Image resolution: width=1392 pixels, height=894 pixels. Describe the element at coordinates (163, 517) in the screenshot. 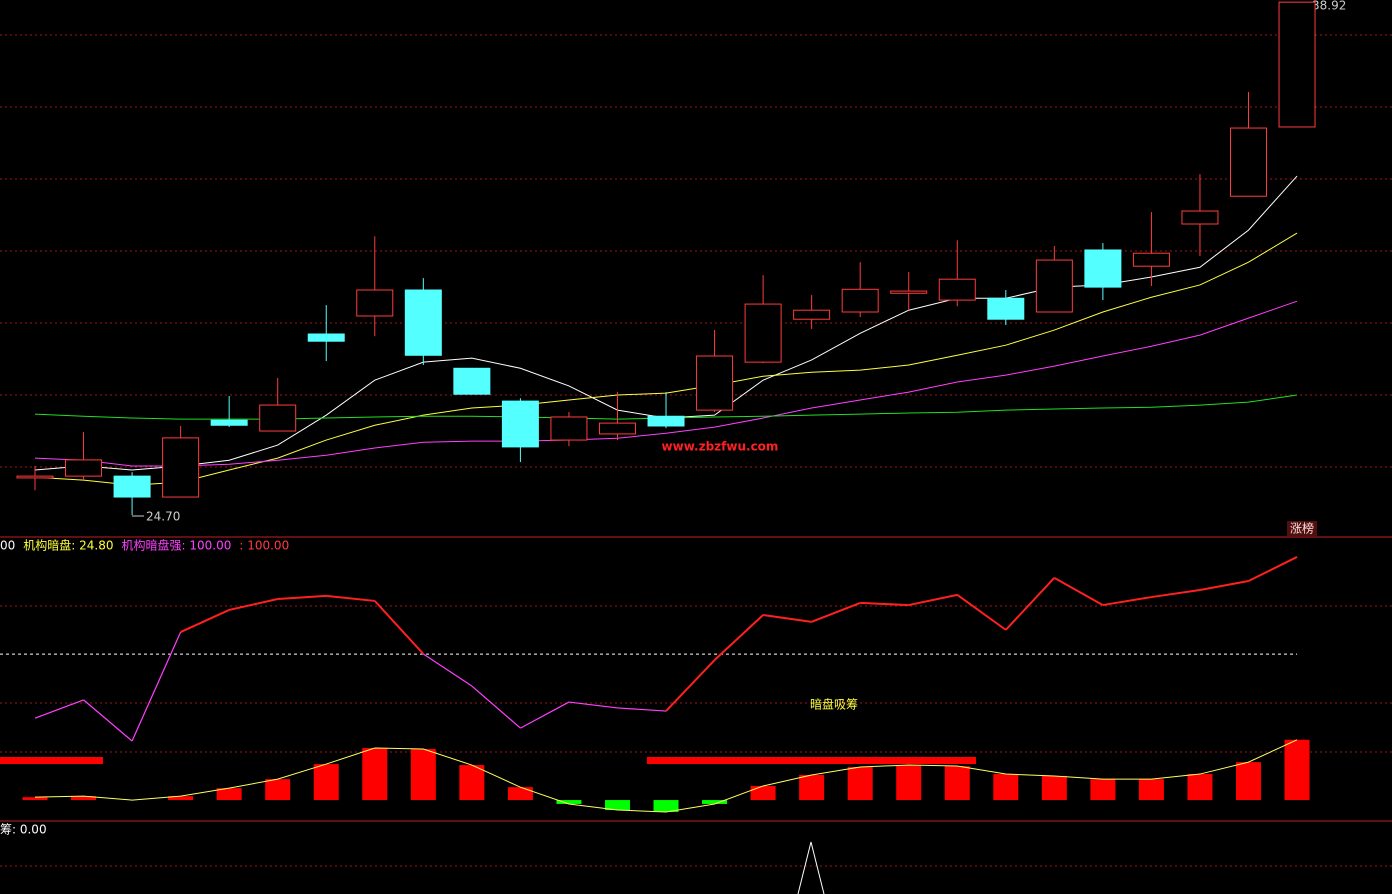

I see `min-label: 24.70` at that location.